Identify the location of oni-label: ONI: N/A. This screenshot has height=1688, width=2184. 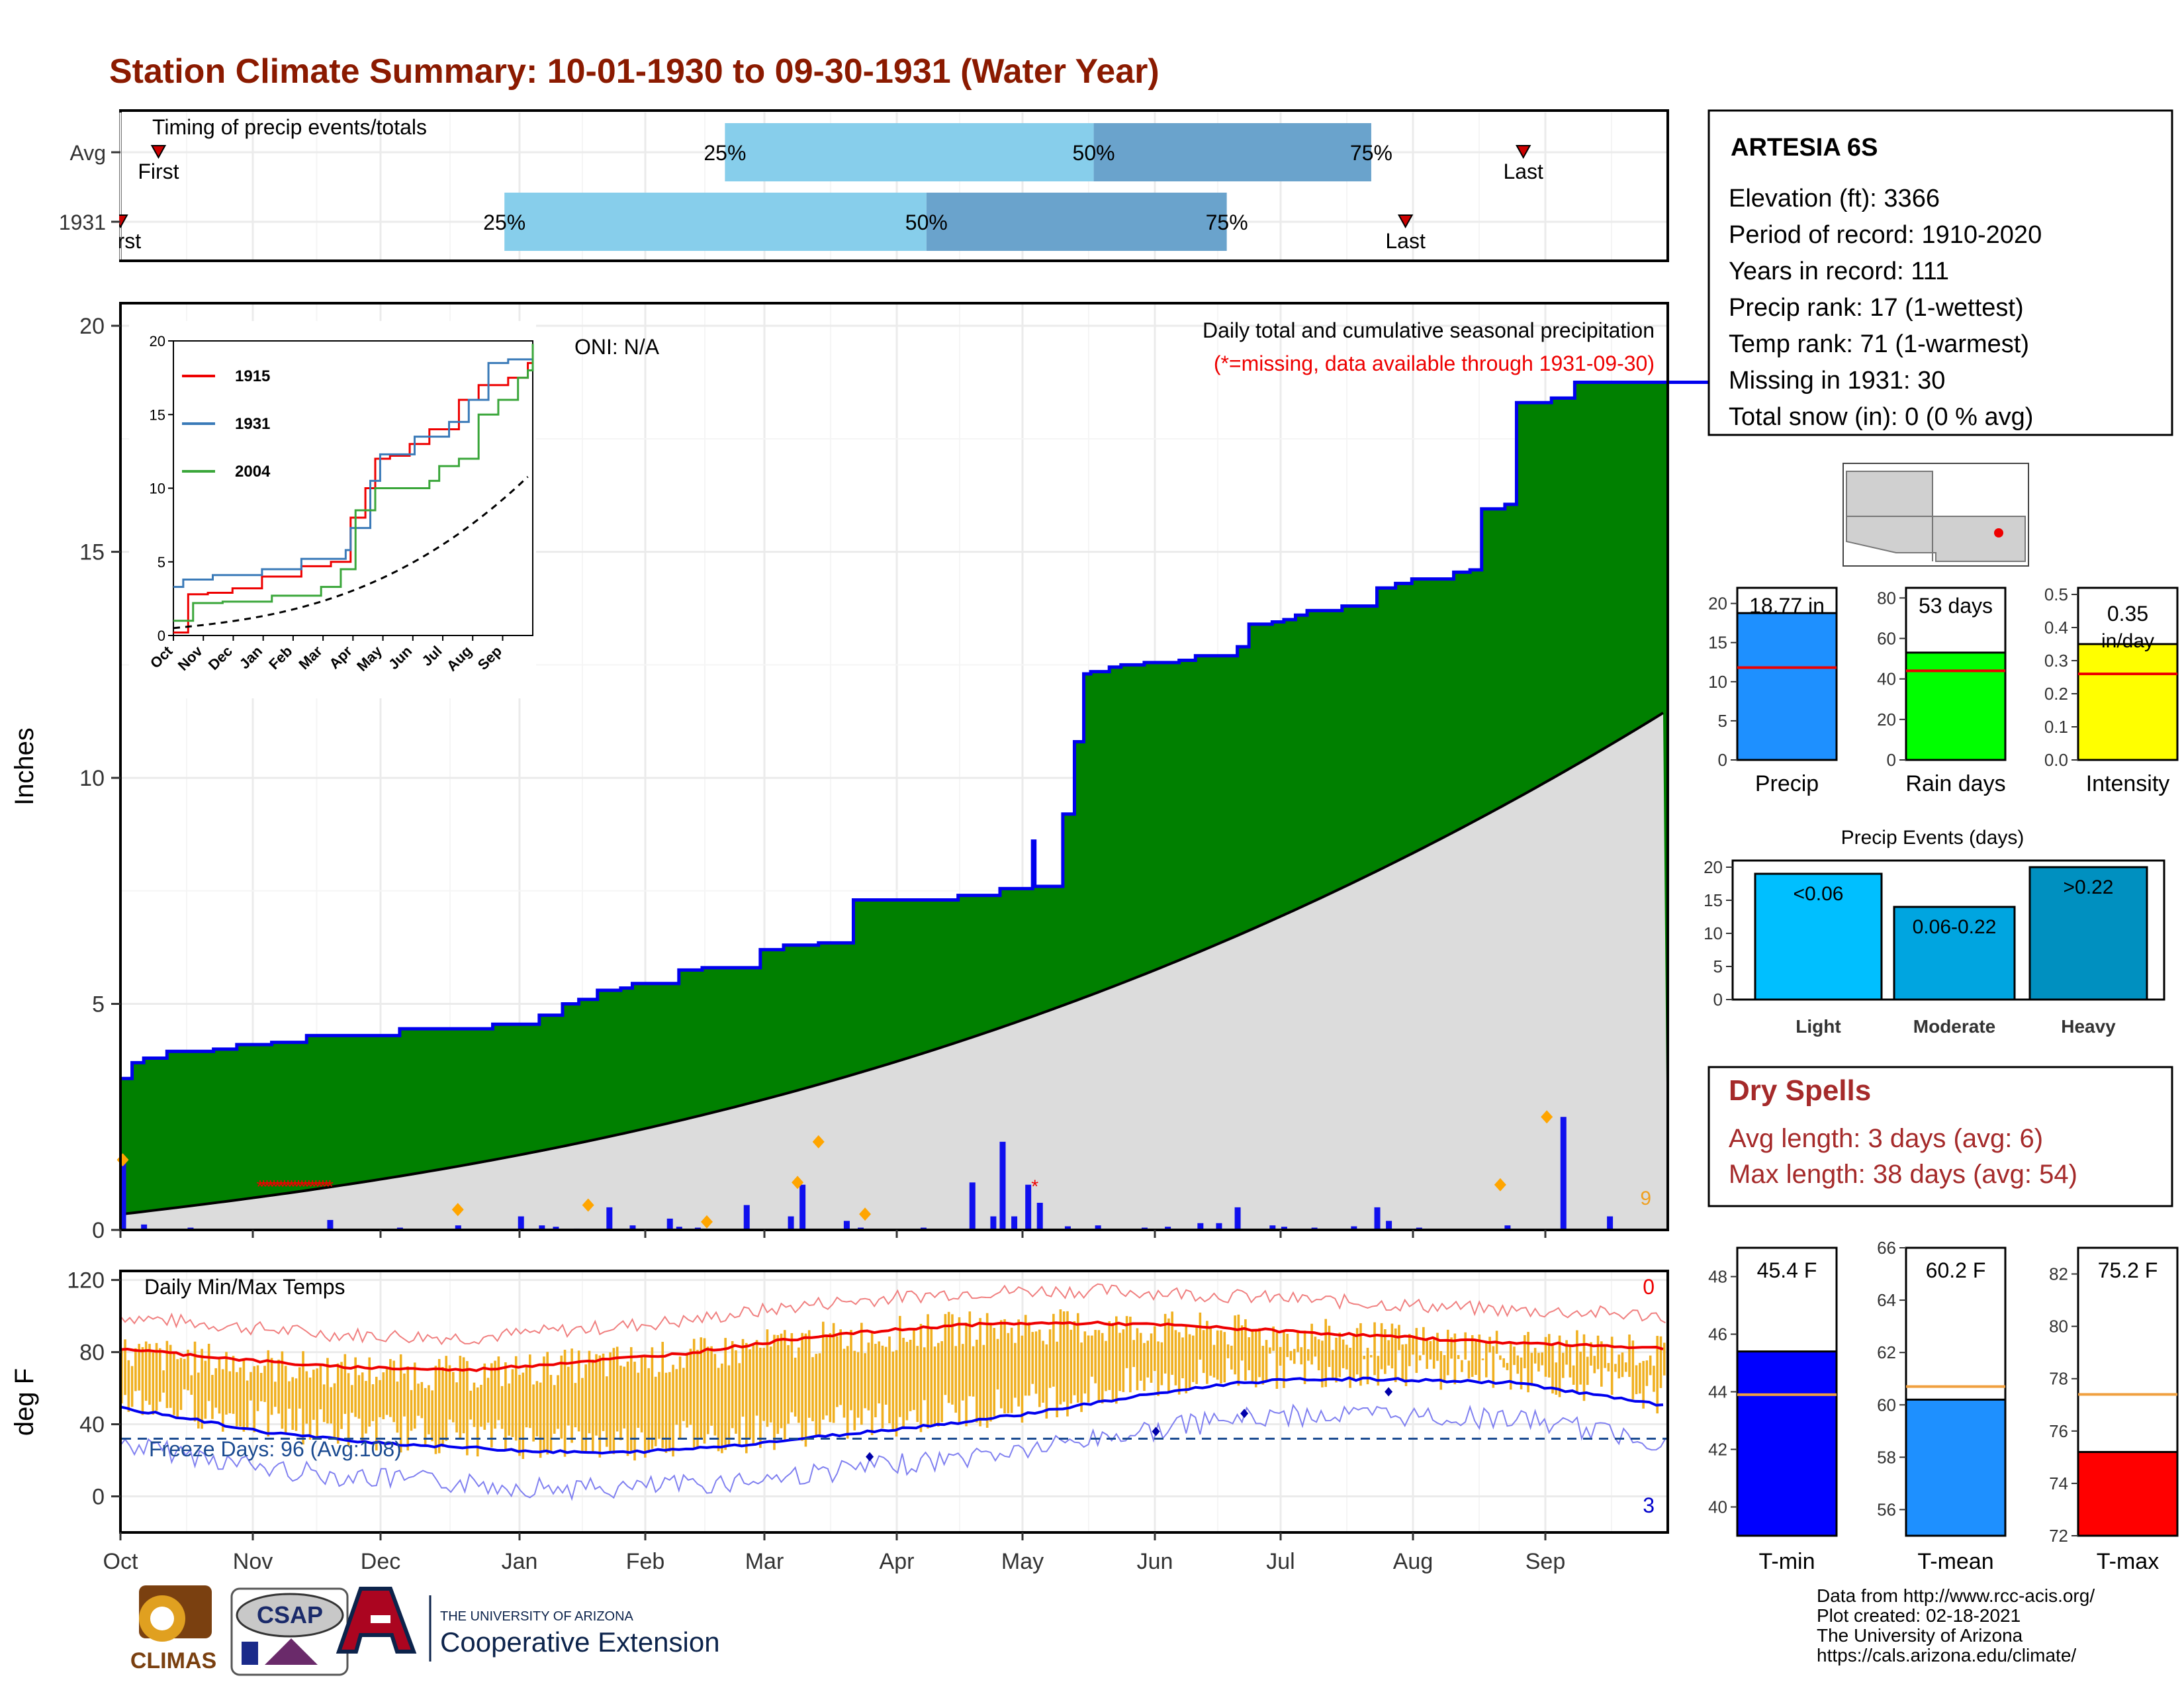
(617, 347).